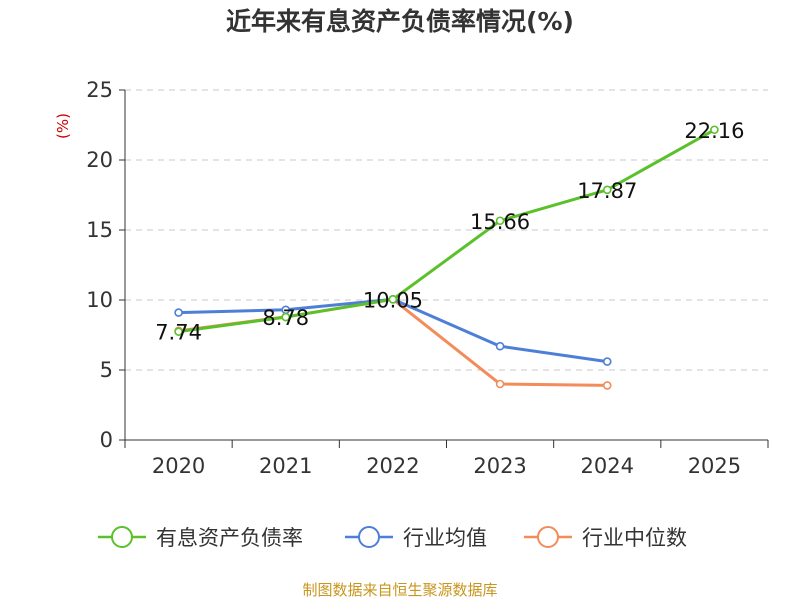 The width and height of the screenshot is (800, 600). Describe the element at coordinates (106, 370) in the screenshot. I see `y-tick-label: 5` at that location.